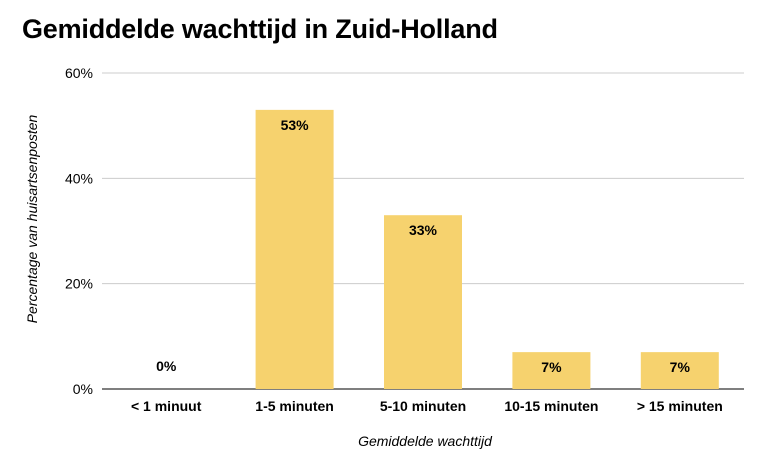 This screenshot has height=475, width=768. Describe the element at coordinates (551, 406) in the screenshot. I see `x-tick-label: 10-15 minuten` at that location.